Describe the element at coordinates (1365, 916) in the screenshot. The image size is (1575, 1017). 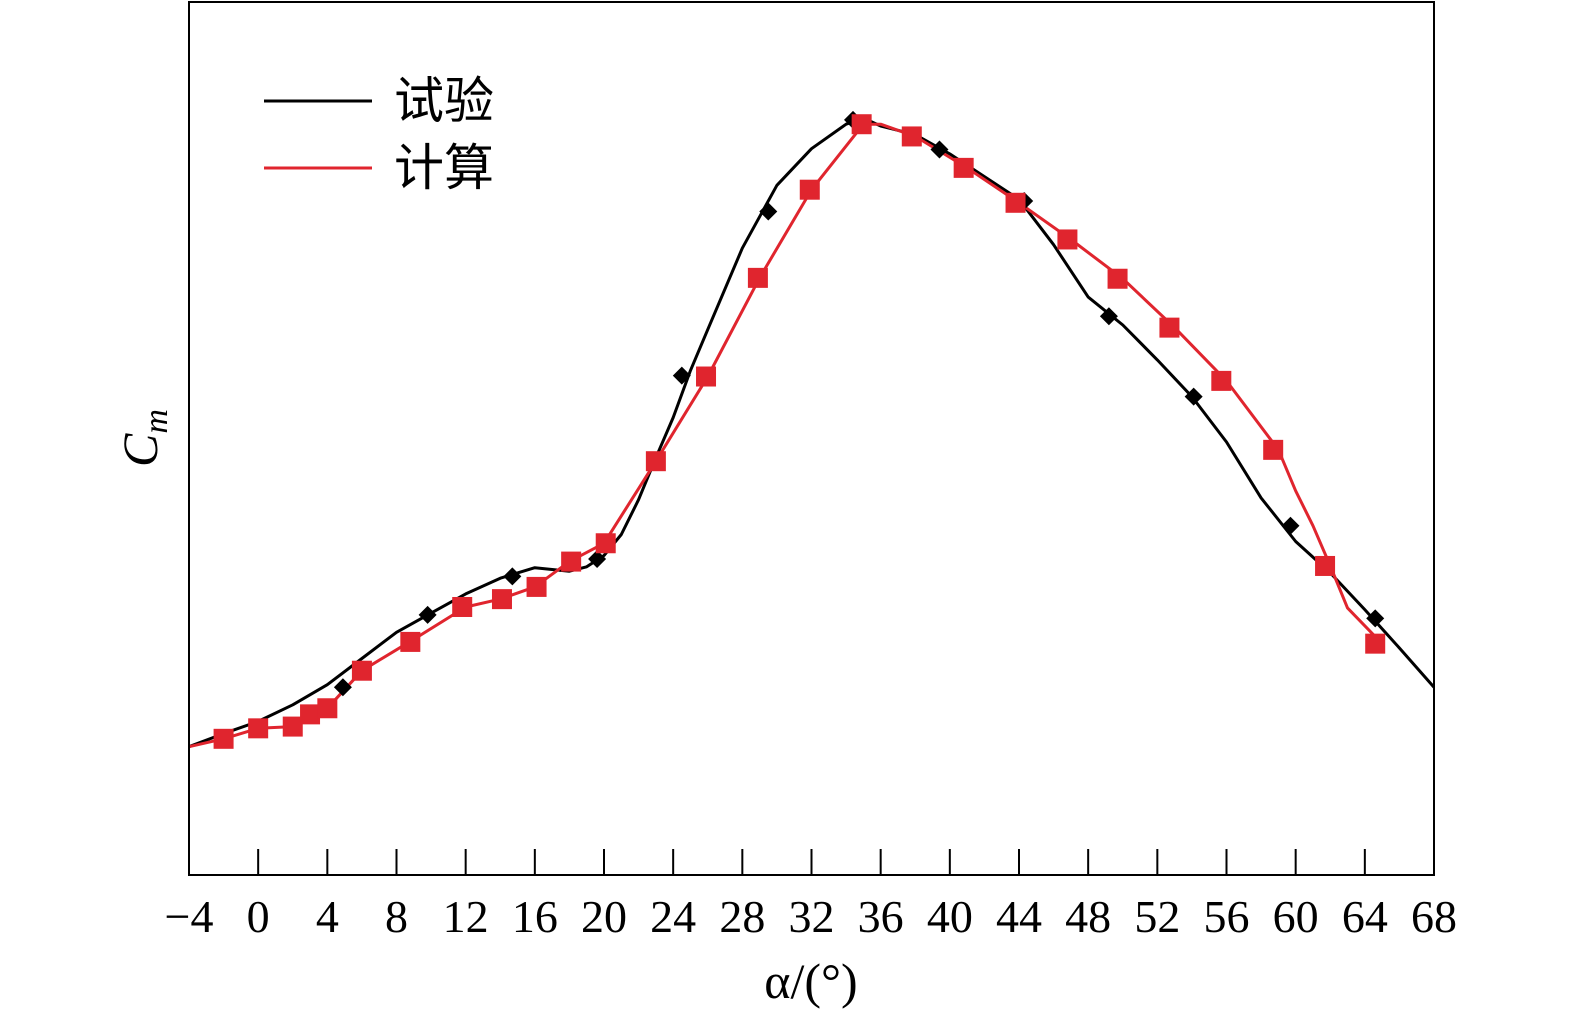
I see `x-tick-label: 64` at that location.